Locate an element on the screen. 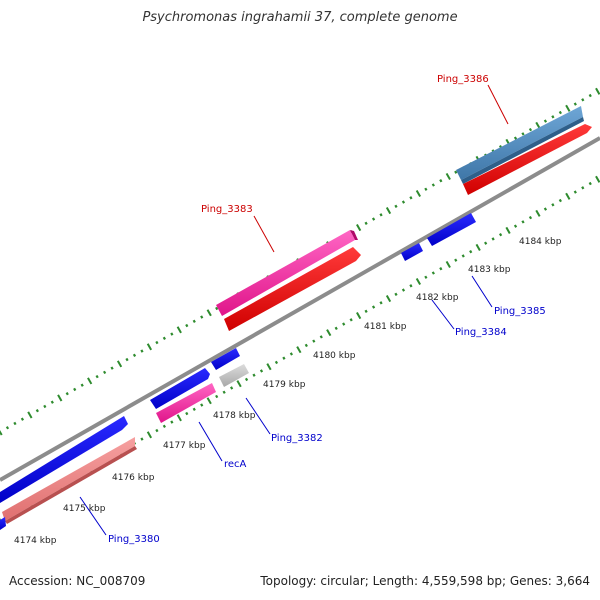  scale-tick-label: 4181 kbp is located at coordinates (385, 327).